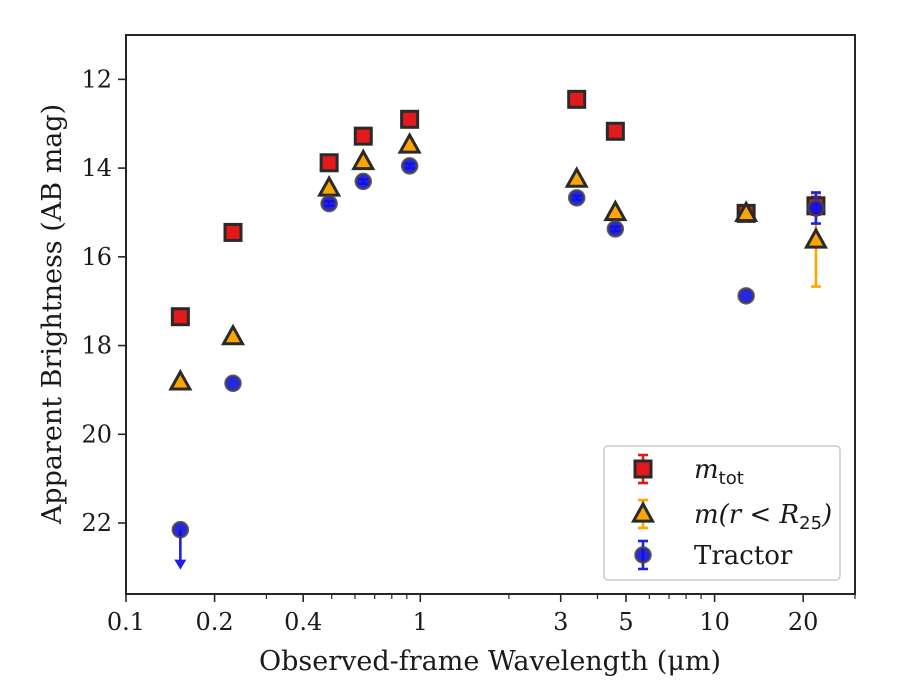 The height and width of the screenshot is (700, 900). I want to click on legend-label: mtot, so click(719, 472).